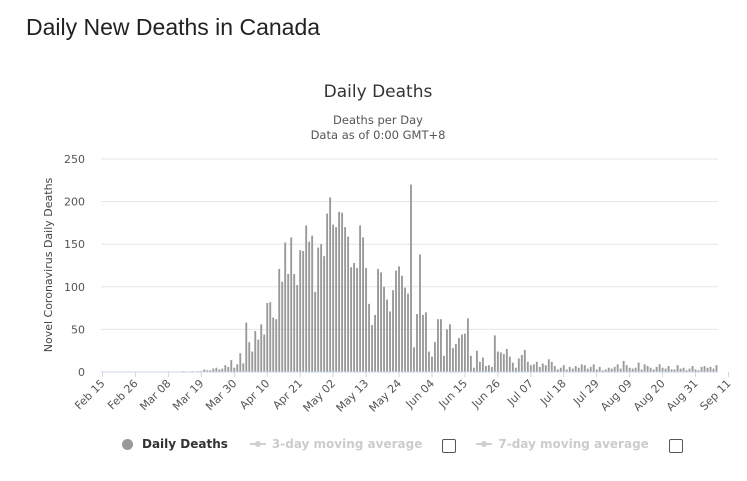  What do you see at coordinates (562, 444) in the screenshot?
I see `legend-item-7-day-average: 7-day moving average` at bounding box center [562, 444].